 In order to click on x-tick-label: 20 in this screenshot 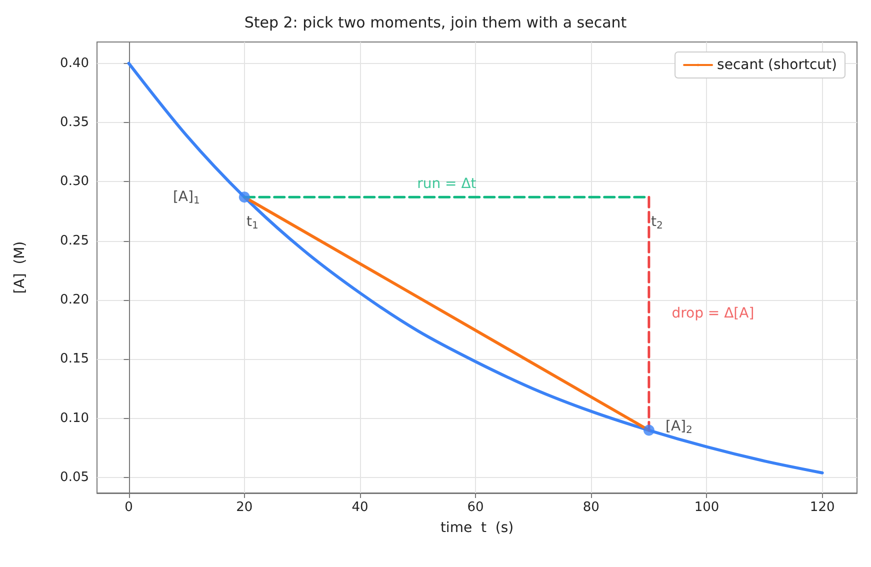, I will do `click(244, 507)`.